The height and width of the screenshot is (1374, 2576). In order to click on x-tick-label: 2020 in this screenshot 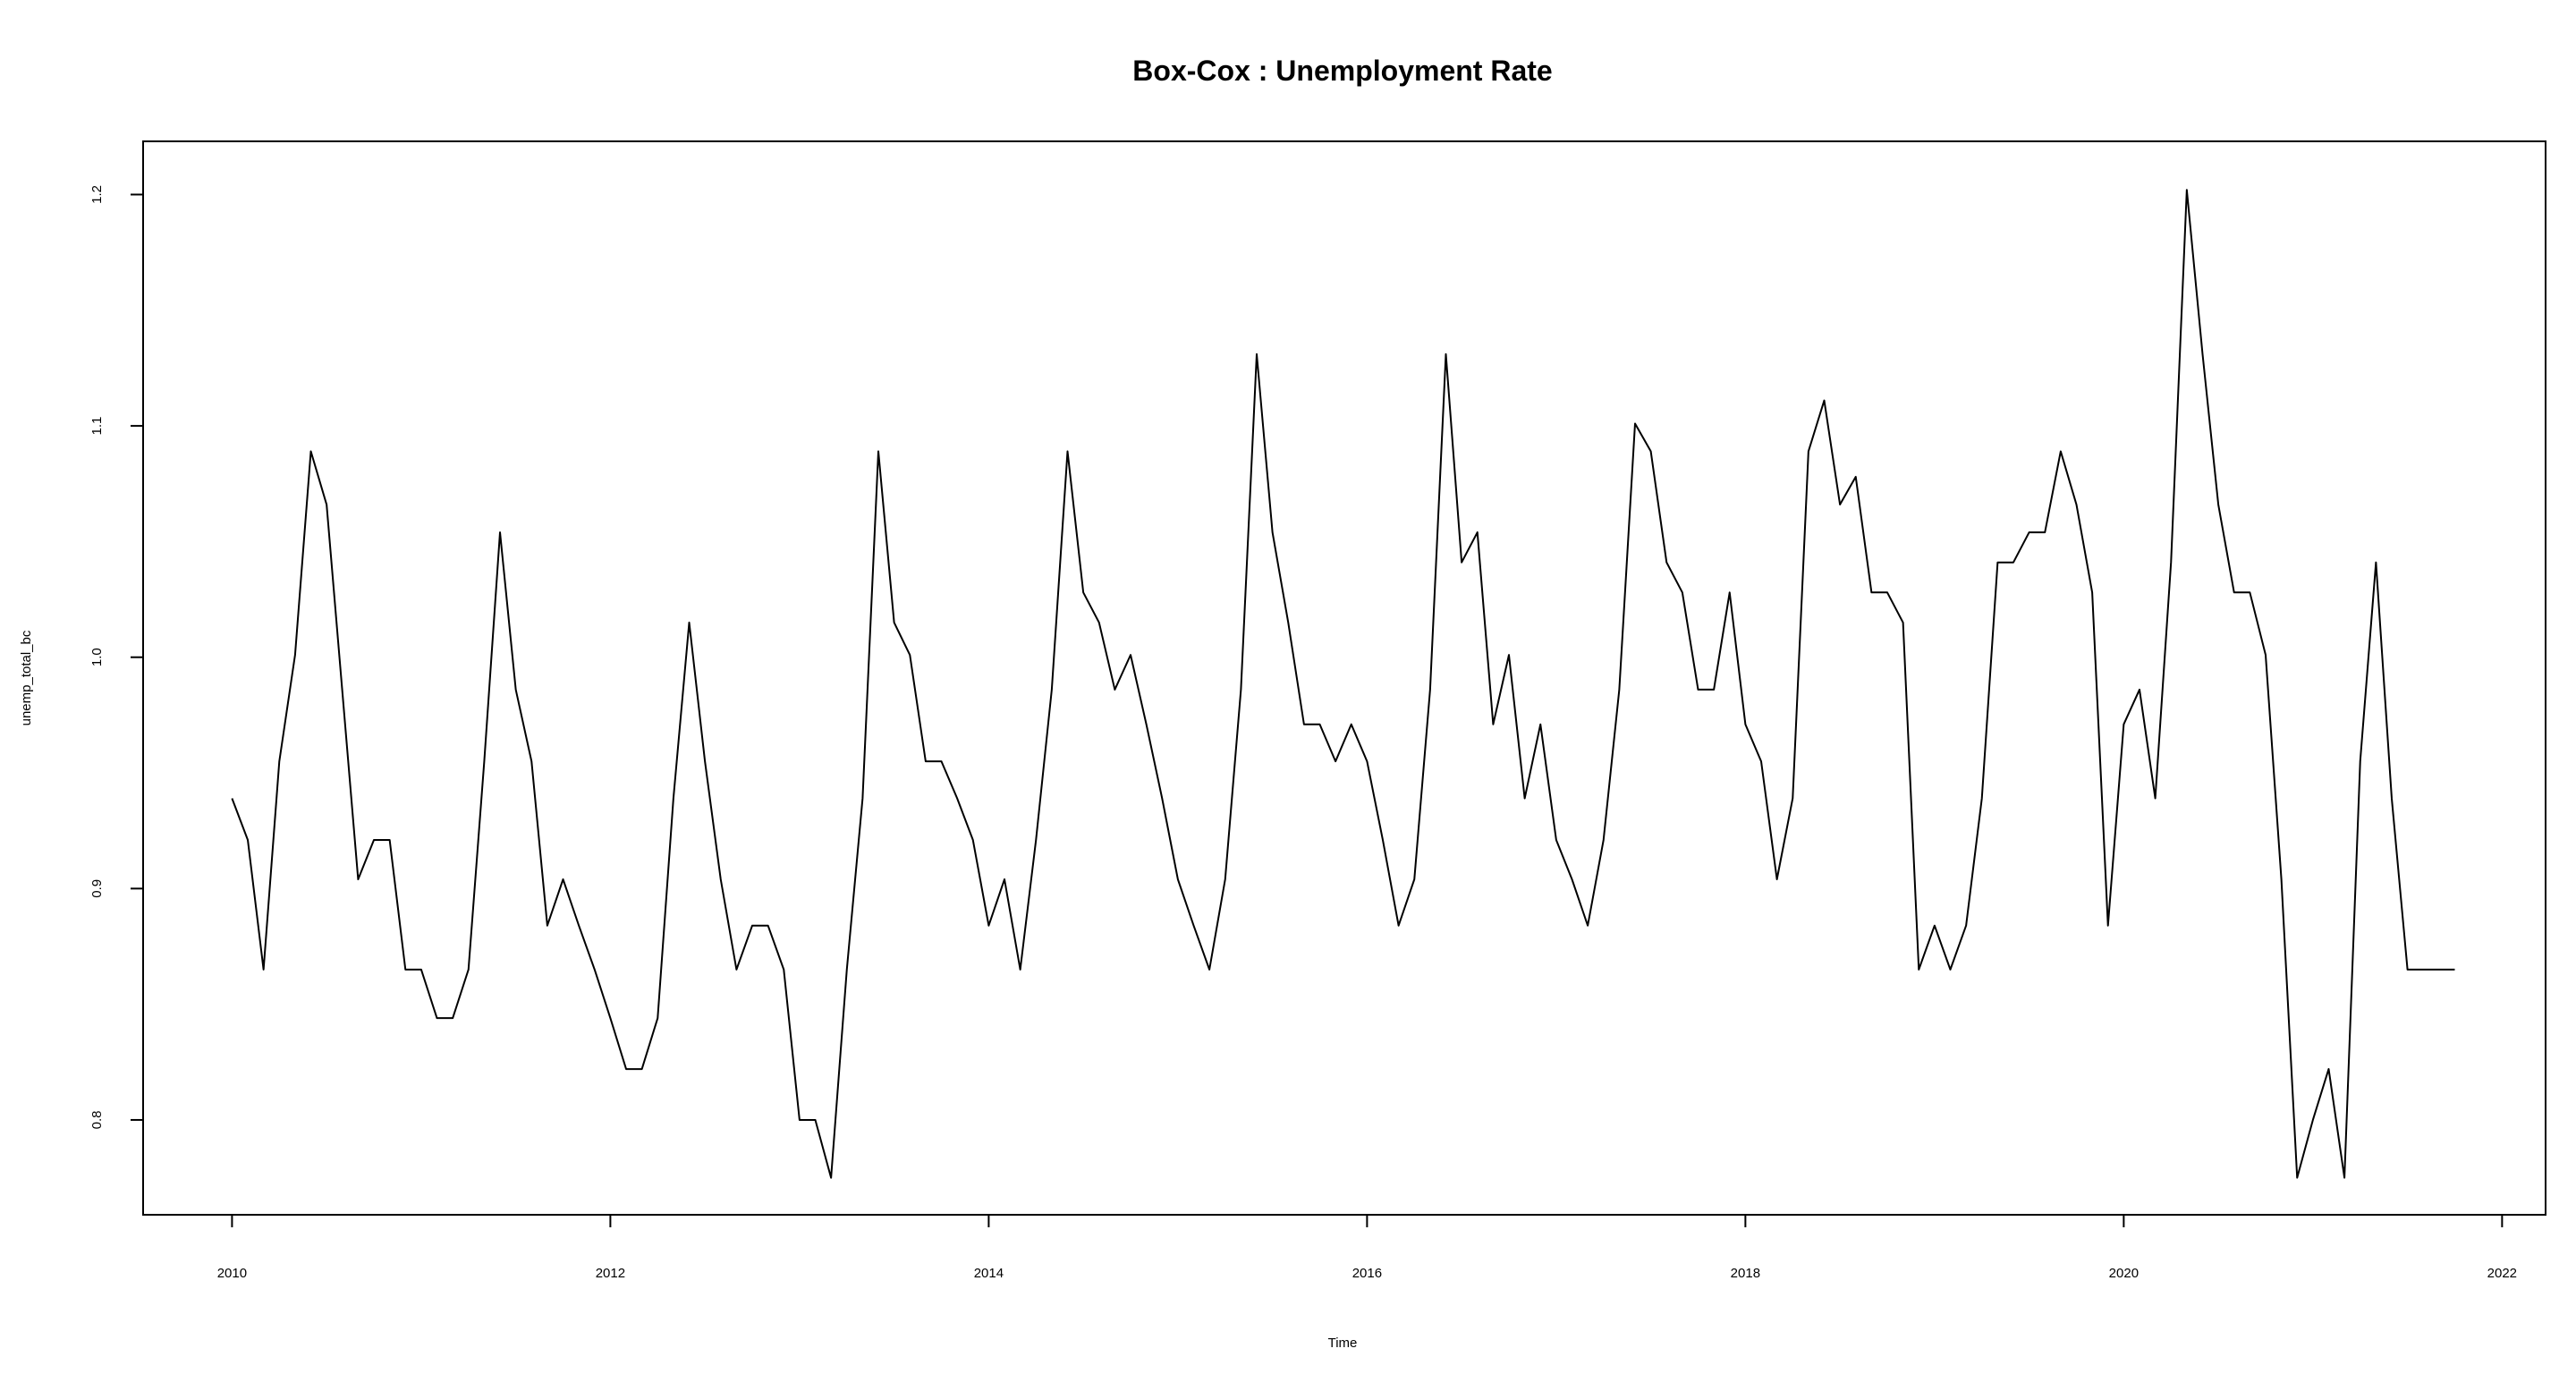, I will do `click(2124, 1273)`.